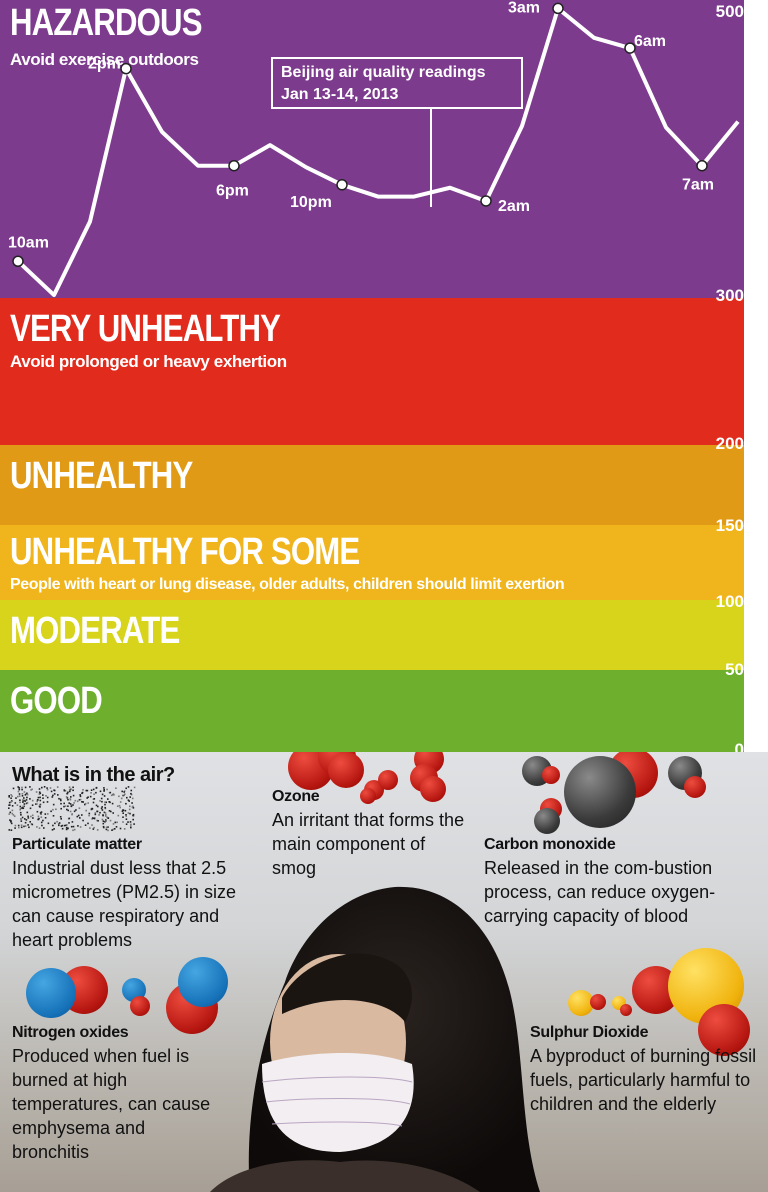  What do you see at coordinates (340, 94) in the screenshot?
I see `chart-subtitle: Jan 13-14, 2013` at bounding box center [340, 94].